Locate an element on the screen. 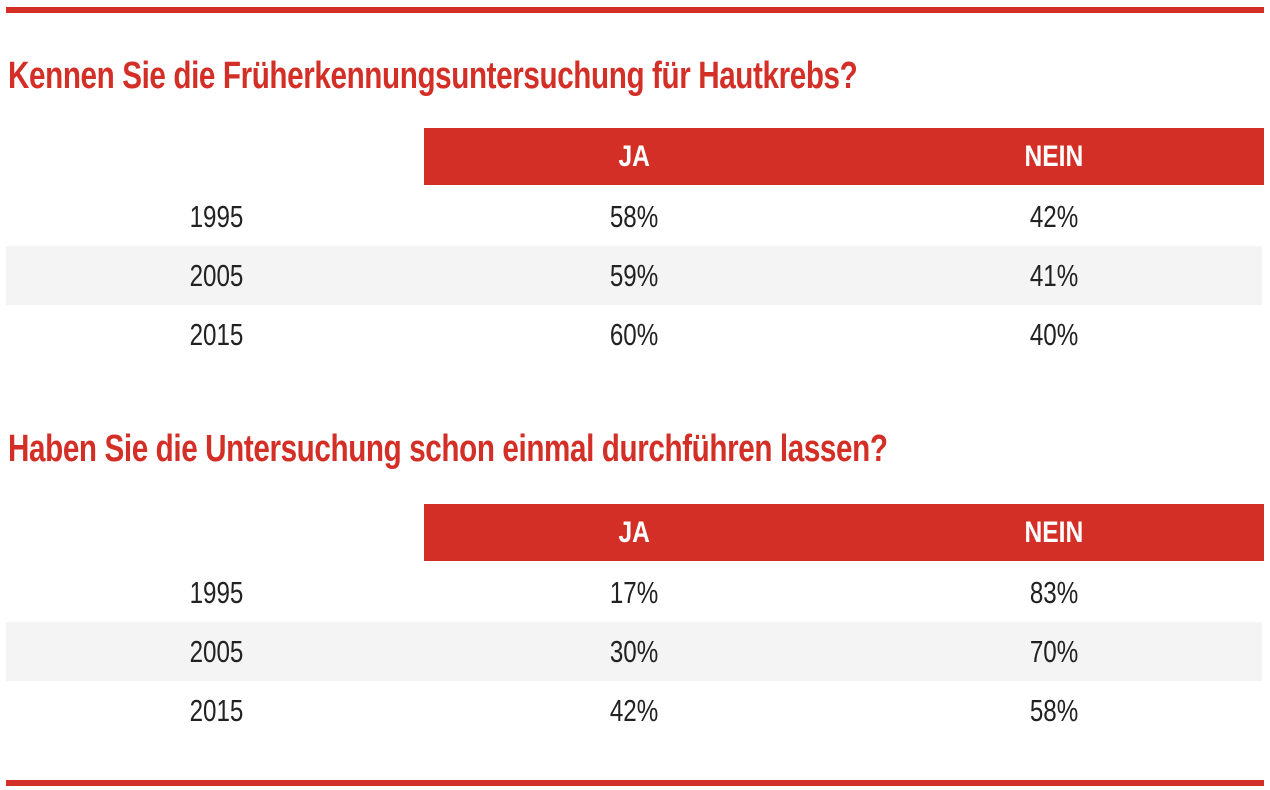 Image resolution: width=1270 pixels, height=790 pixels. table-1-header-nein: NEIN is located at coordinates (1054, 156).